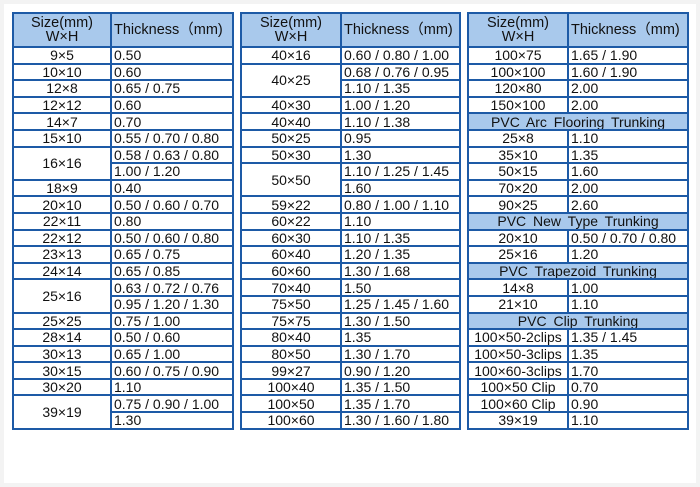 This screenshot has width=700, height=487. What do you see at coordinates (291, 387) in the screenshot?
I see `size-cell: 100×40` at bounding box center [291, 387].